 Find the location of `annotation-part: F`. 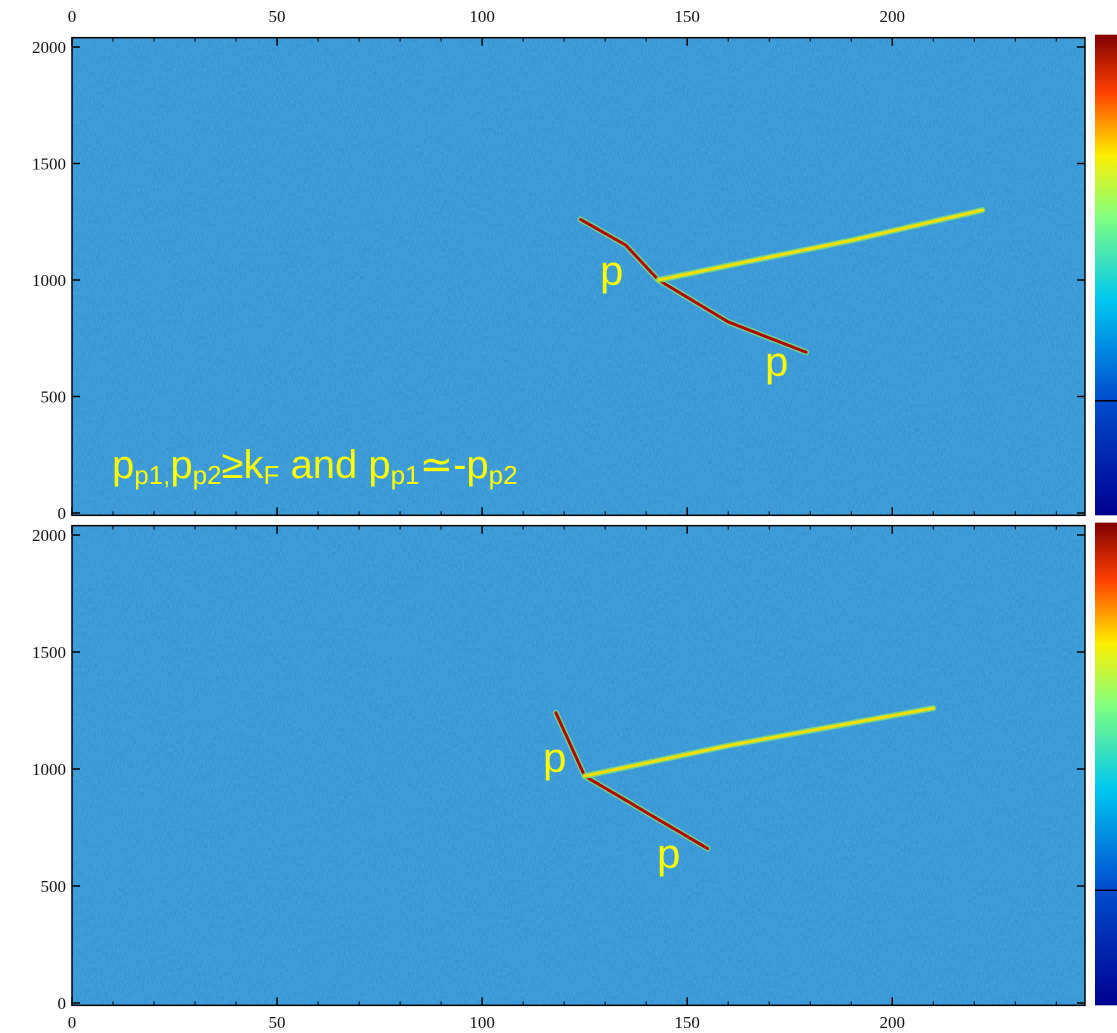

annotation-part: F is located at coordinates (272, 475).